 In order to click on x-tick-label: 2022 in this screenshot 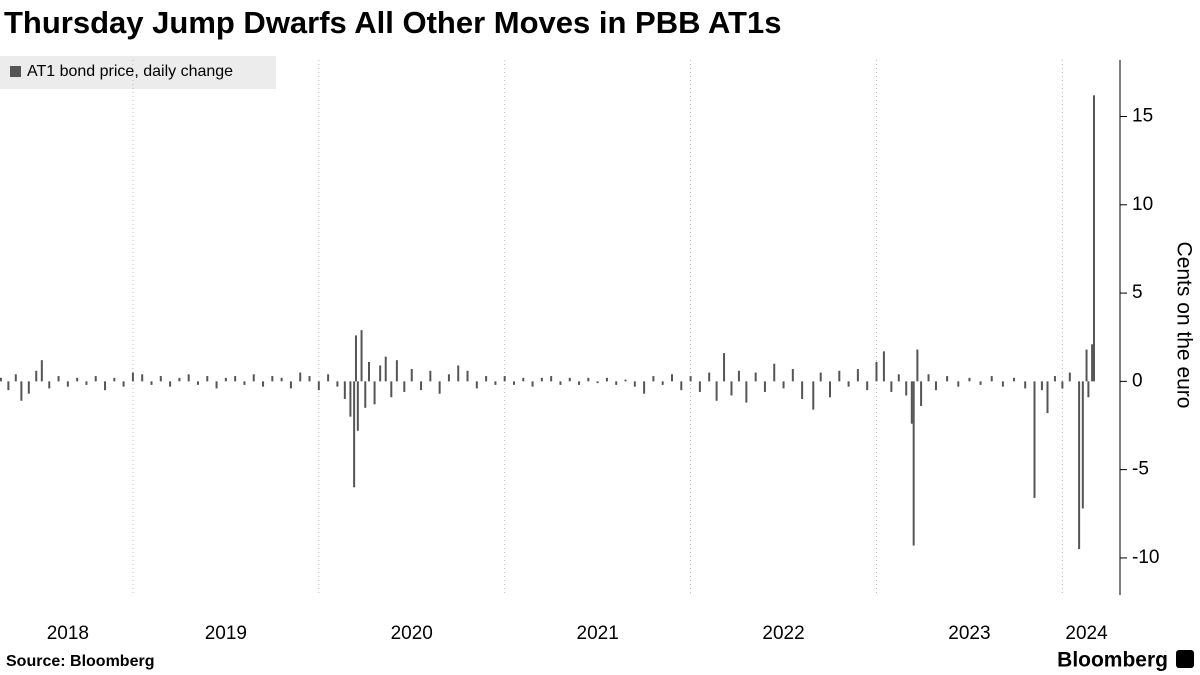, I will do `click(783, 633)`.